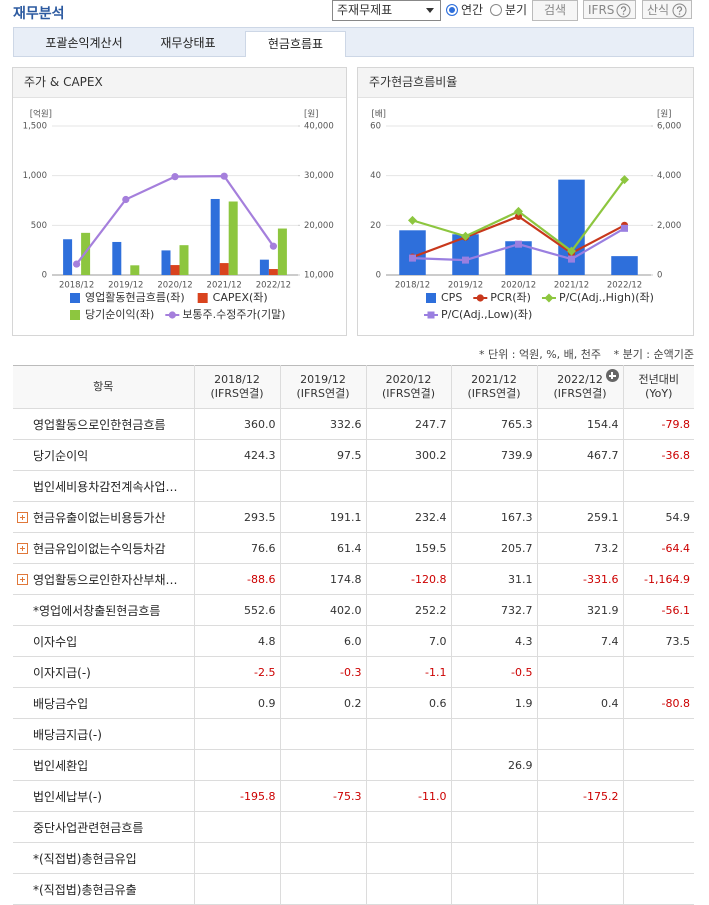 The image size is (709, 905). I want to click on value-cell: 0.2, so click(323, 703).